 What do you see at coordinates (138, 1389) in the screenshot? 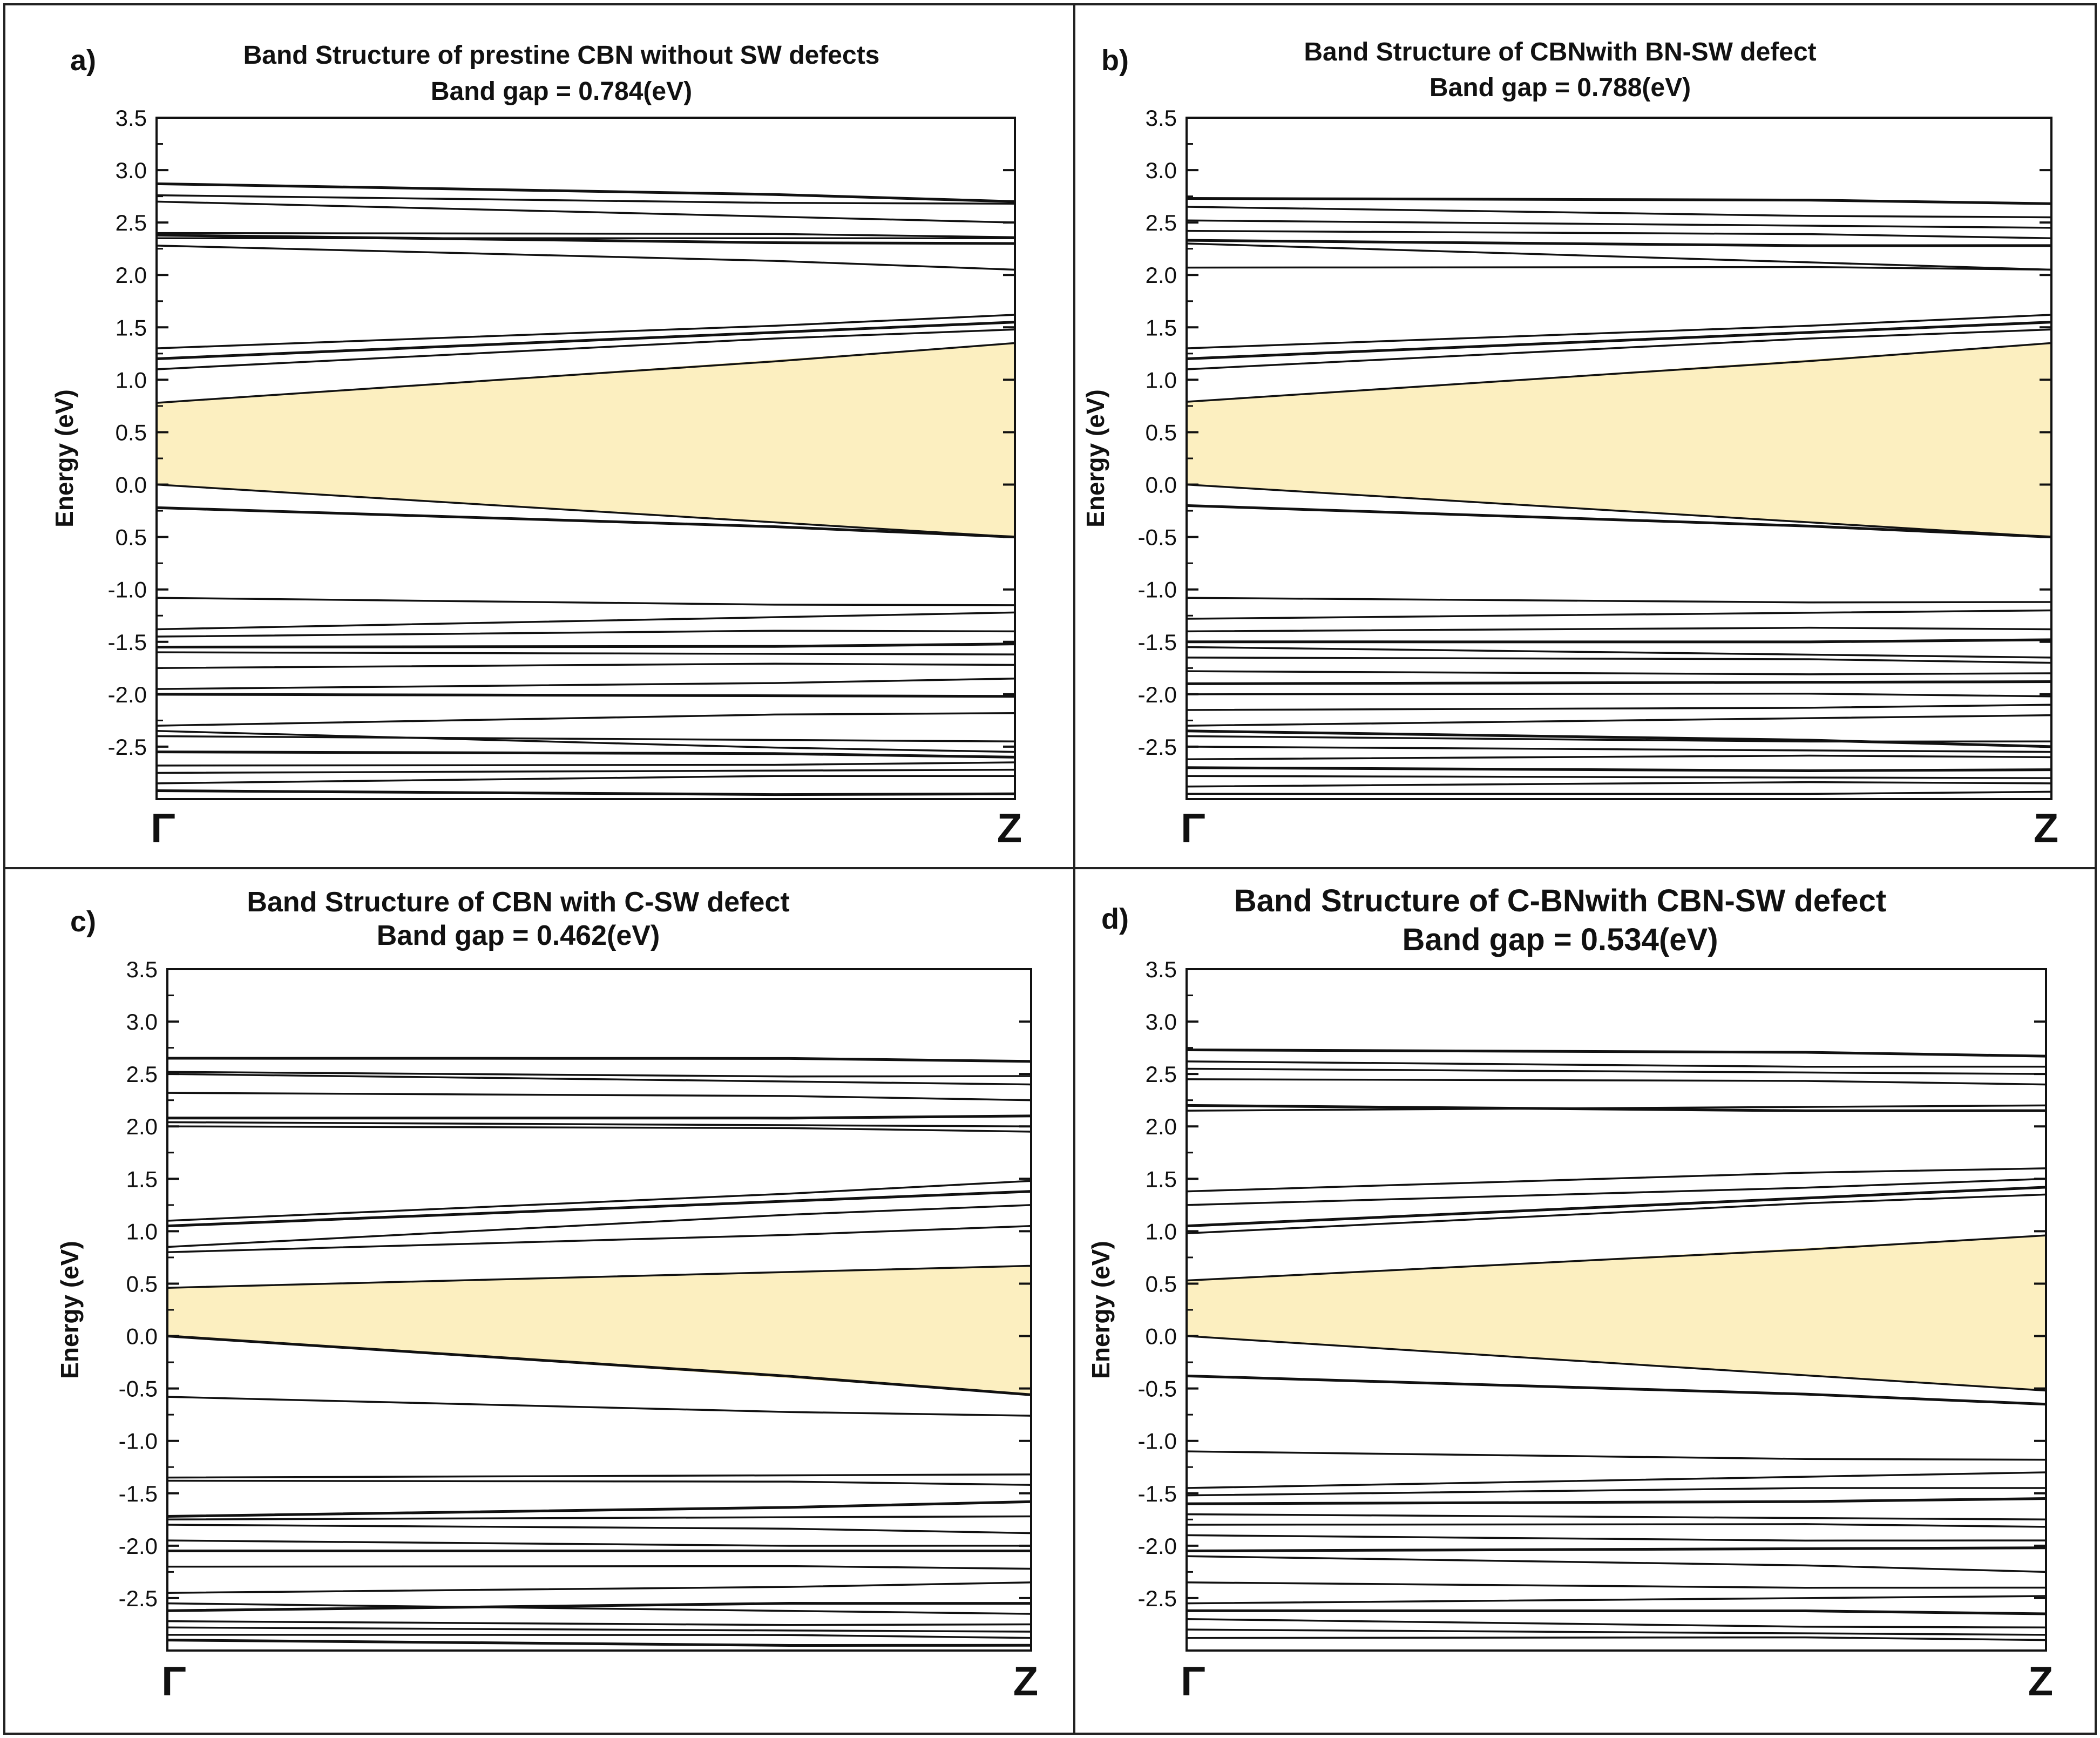
I see `y-tick-label-c-8: -0.5` at bounding box center [138, 1389].